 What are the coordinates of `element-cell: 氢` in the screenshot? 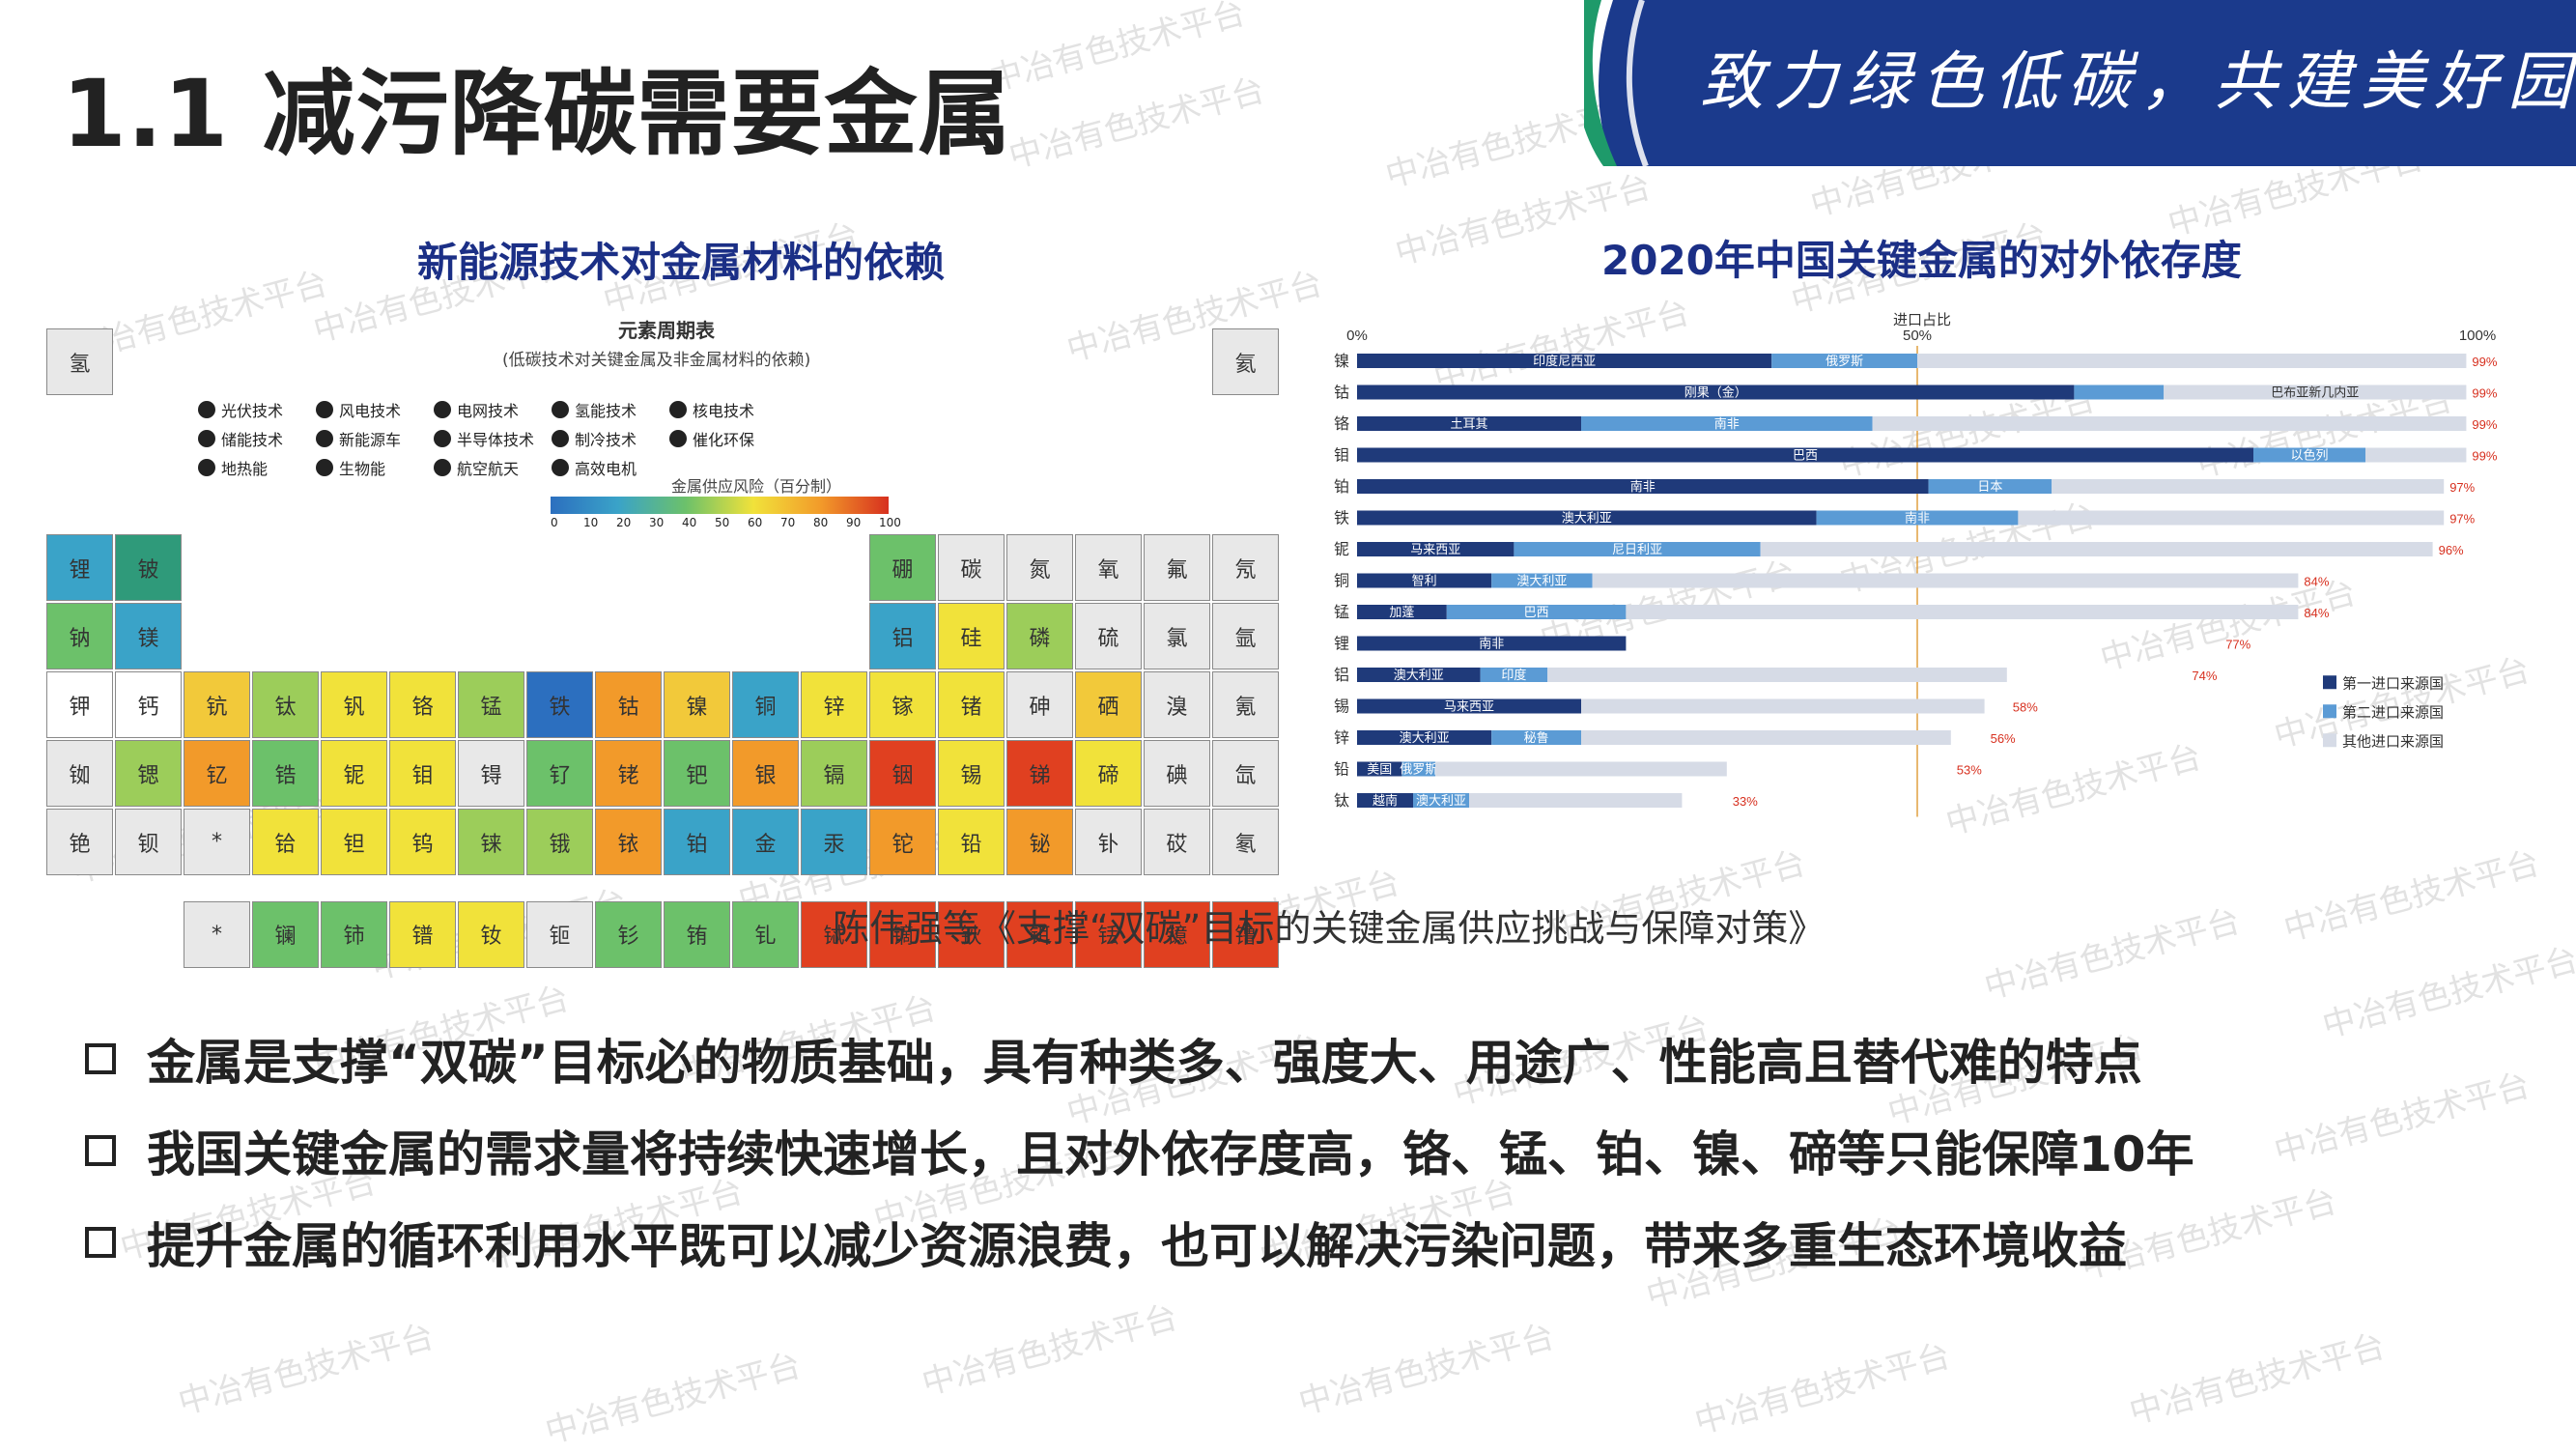 It's located at (79, 361).